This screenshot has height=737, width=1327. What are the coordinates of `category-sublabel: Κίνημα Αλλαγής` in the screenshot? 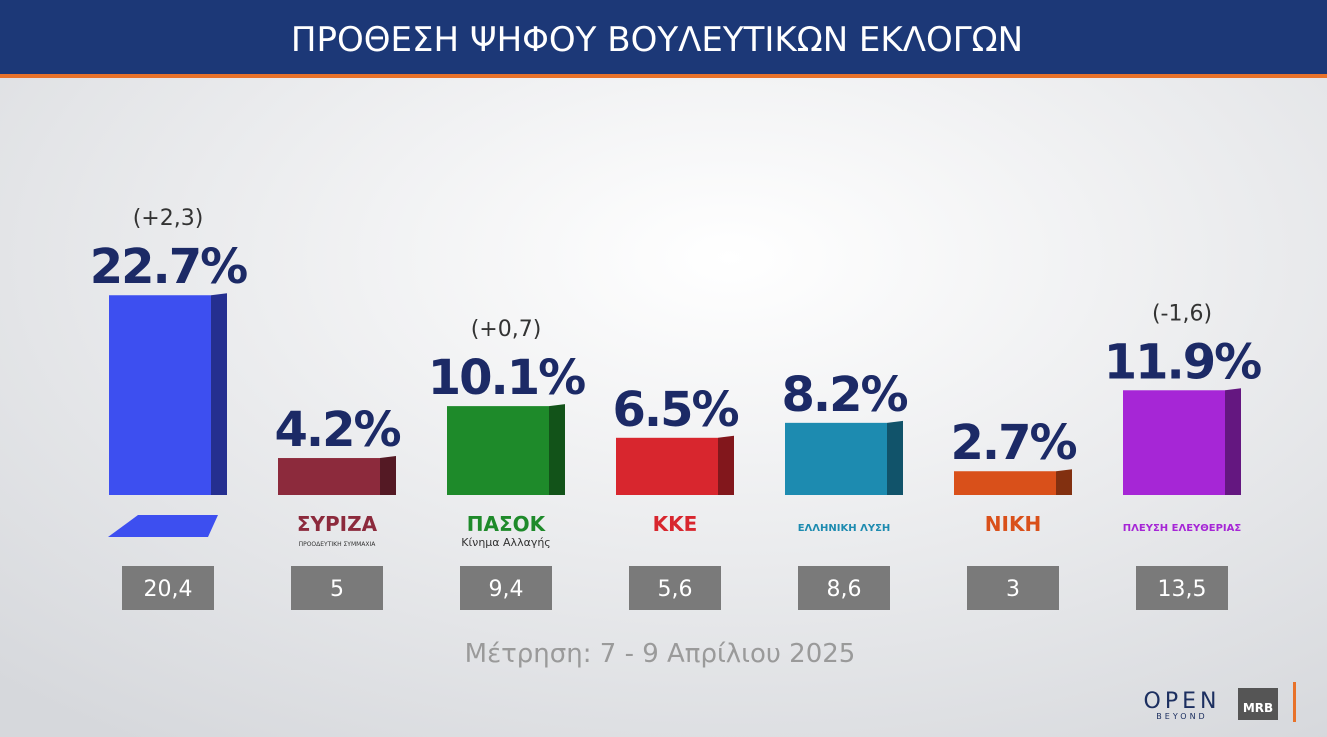 It's located at (506, 542).